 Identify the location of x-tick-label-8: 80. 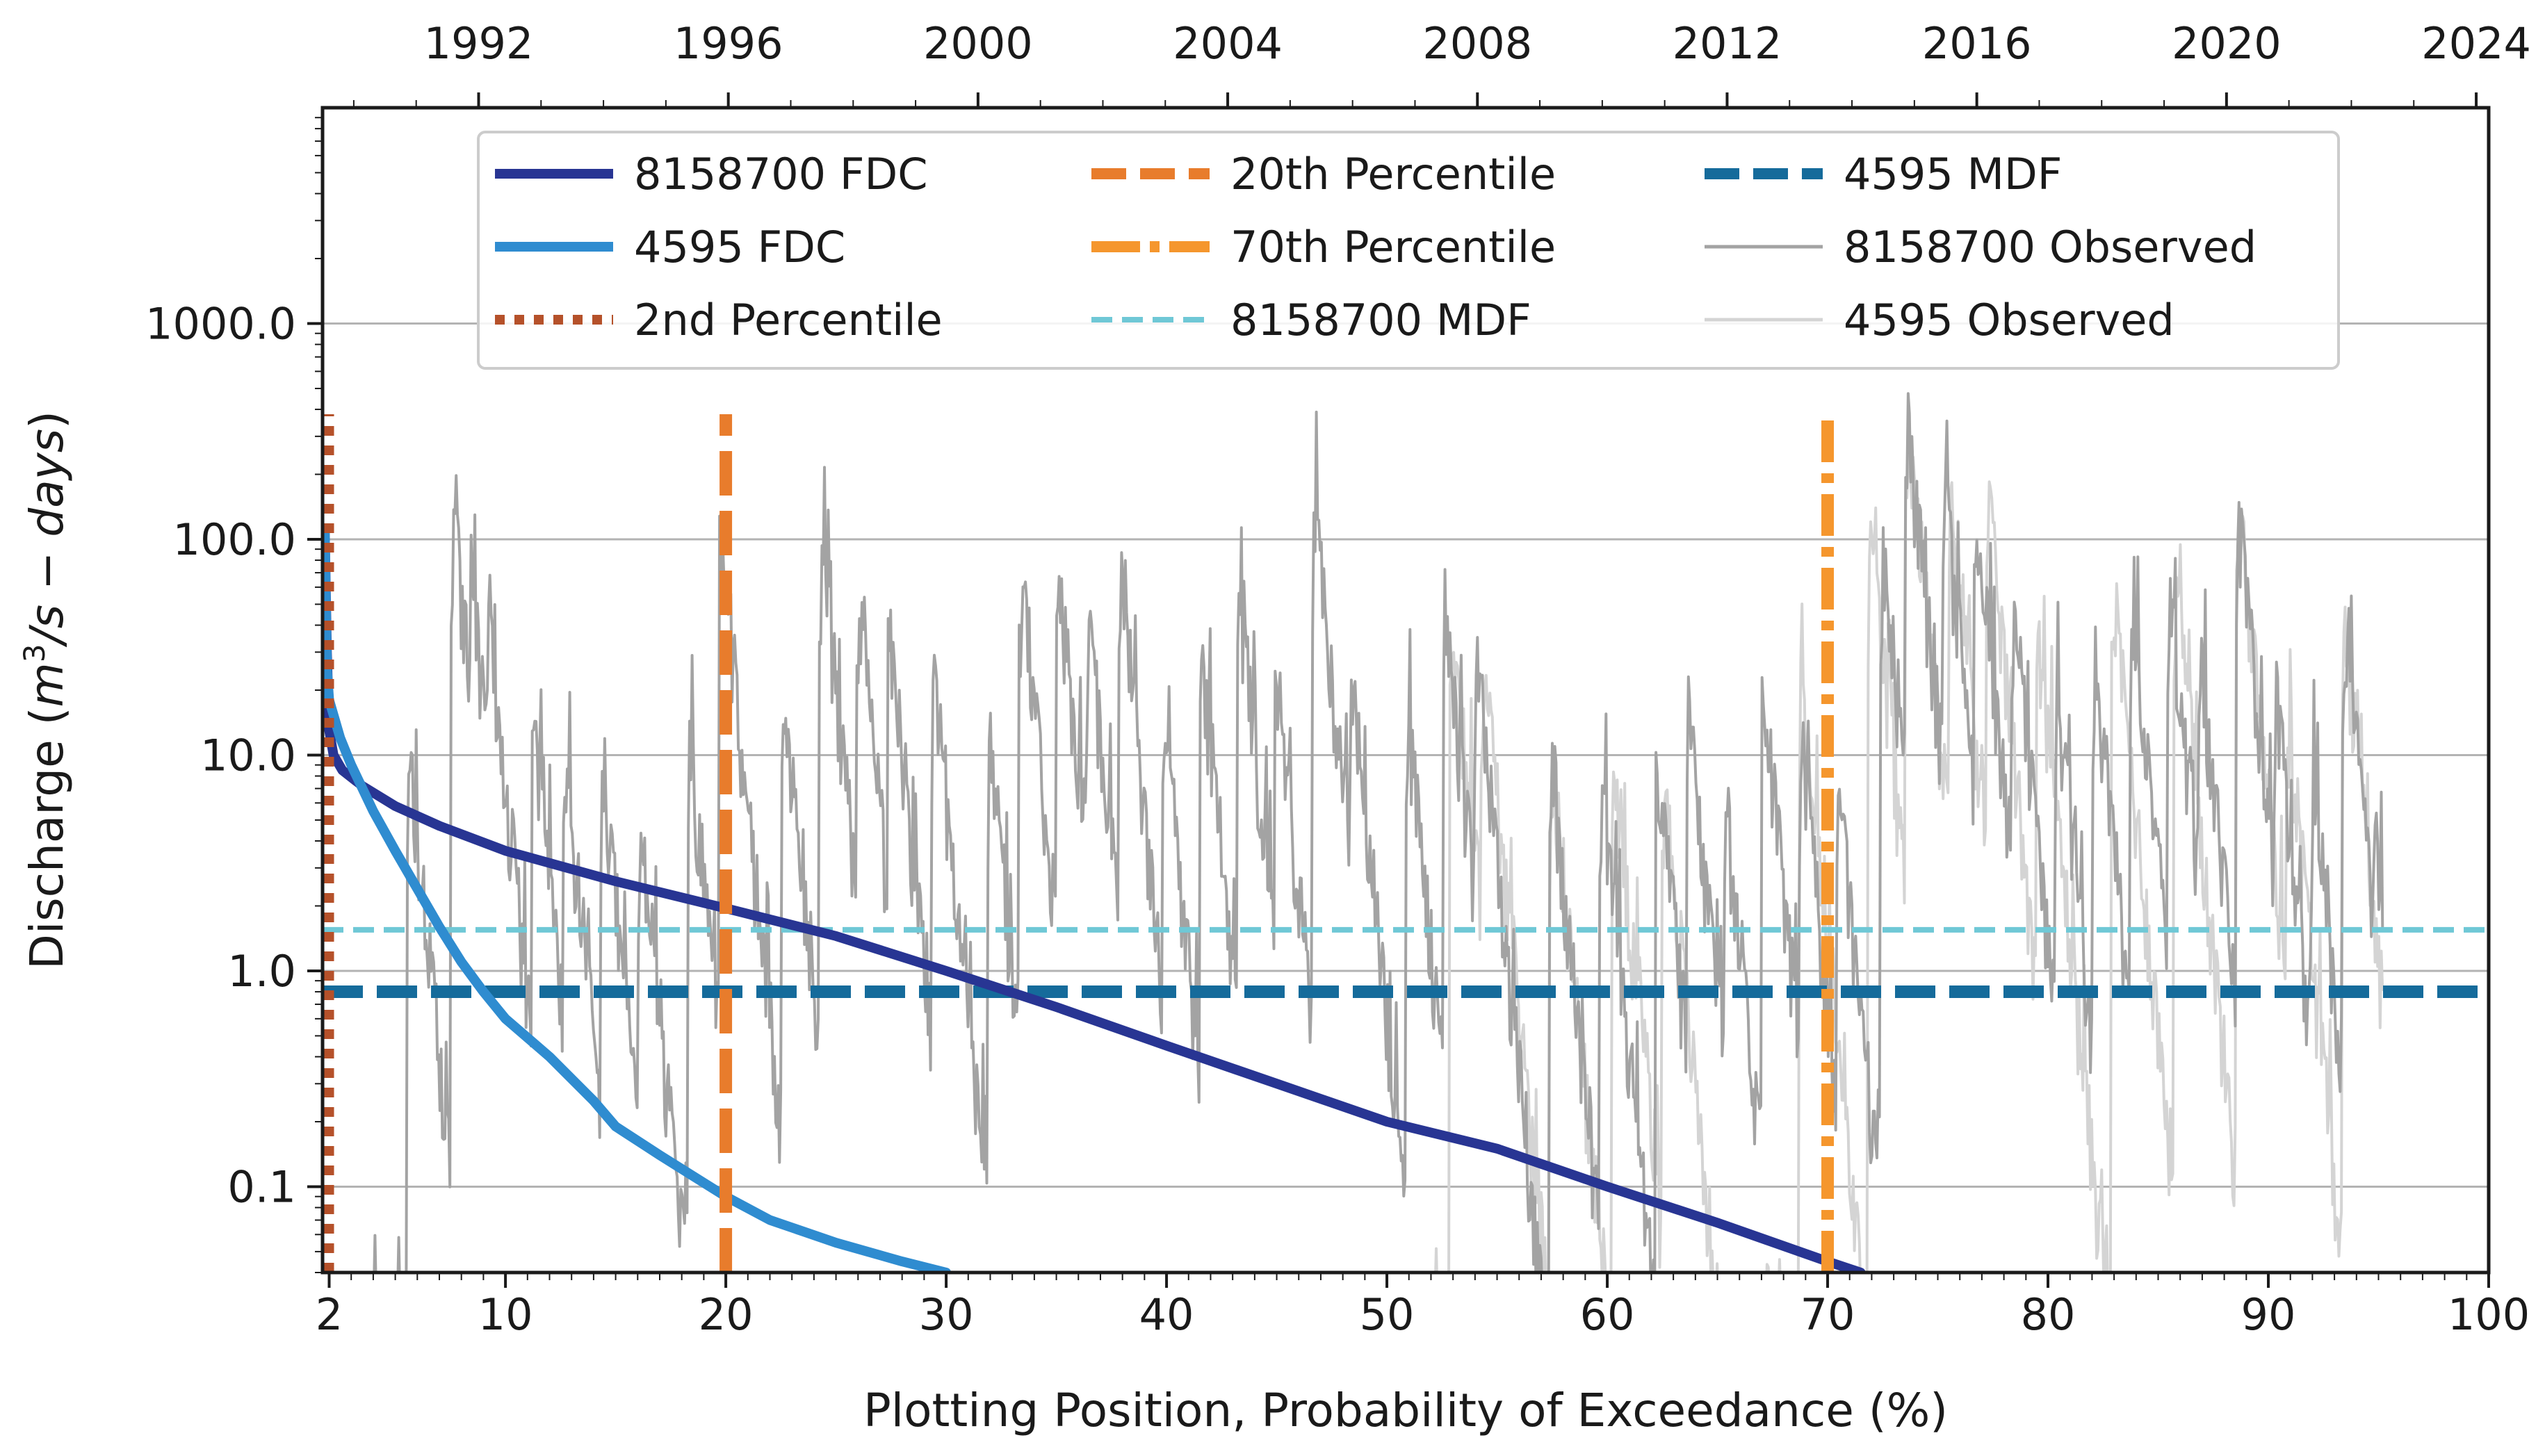
(2048, 1314).